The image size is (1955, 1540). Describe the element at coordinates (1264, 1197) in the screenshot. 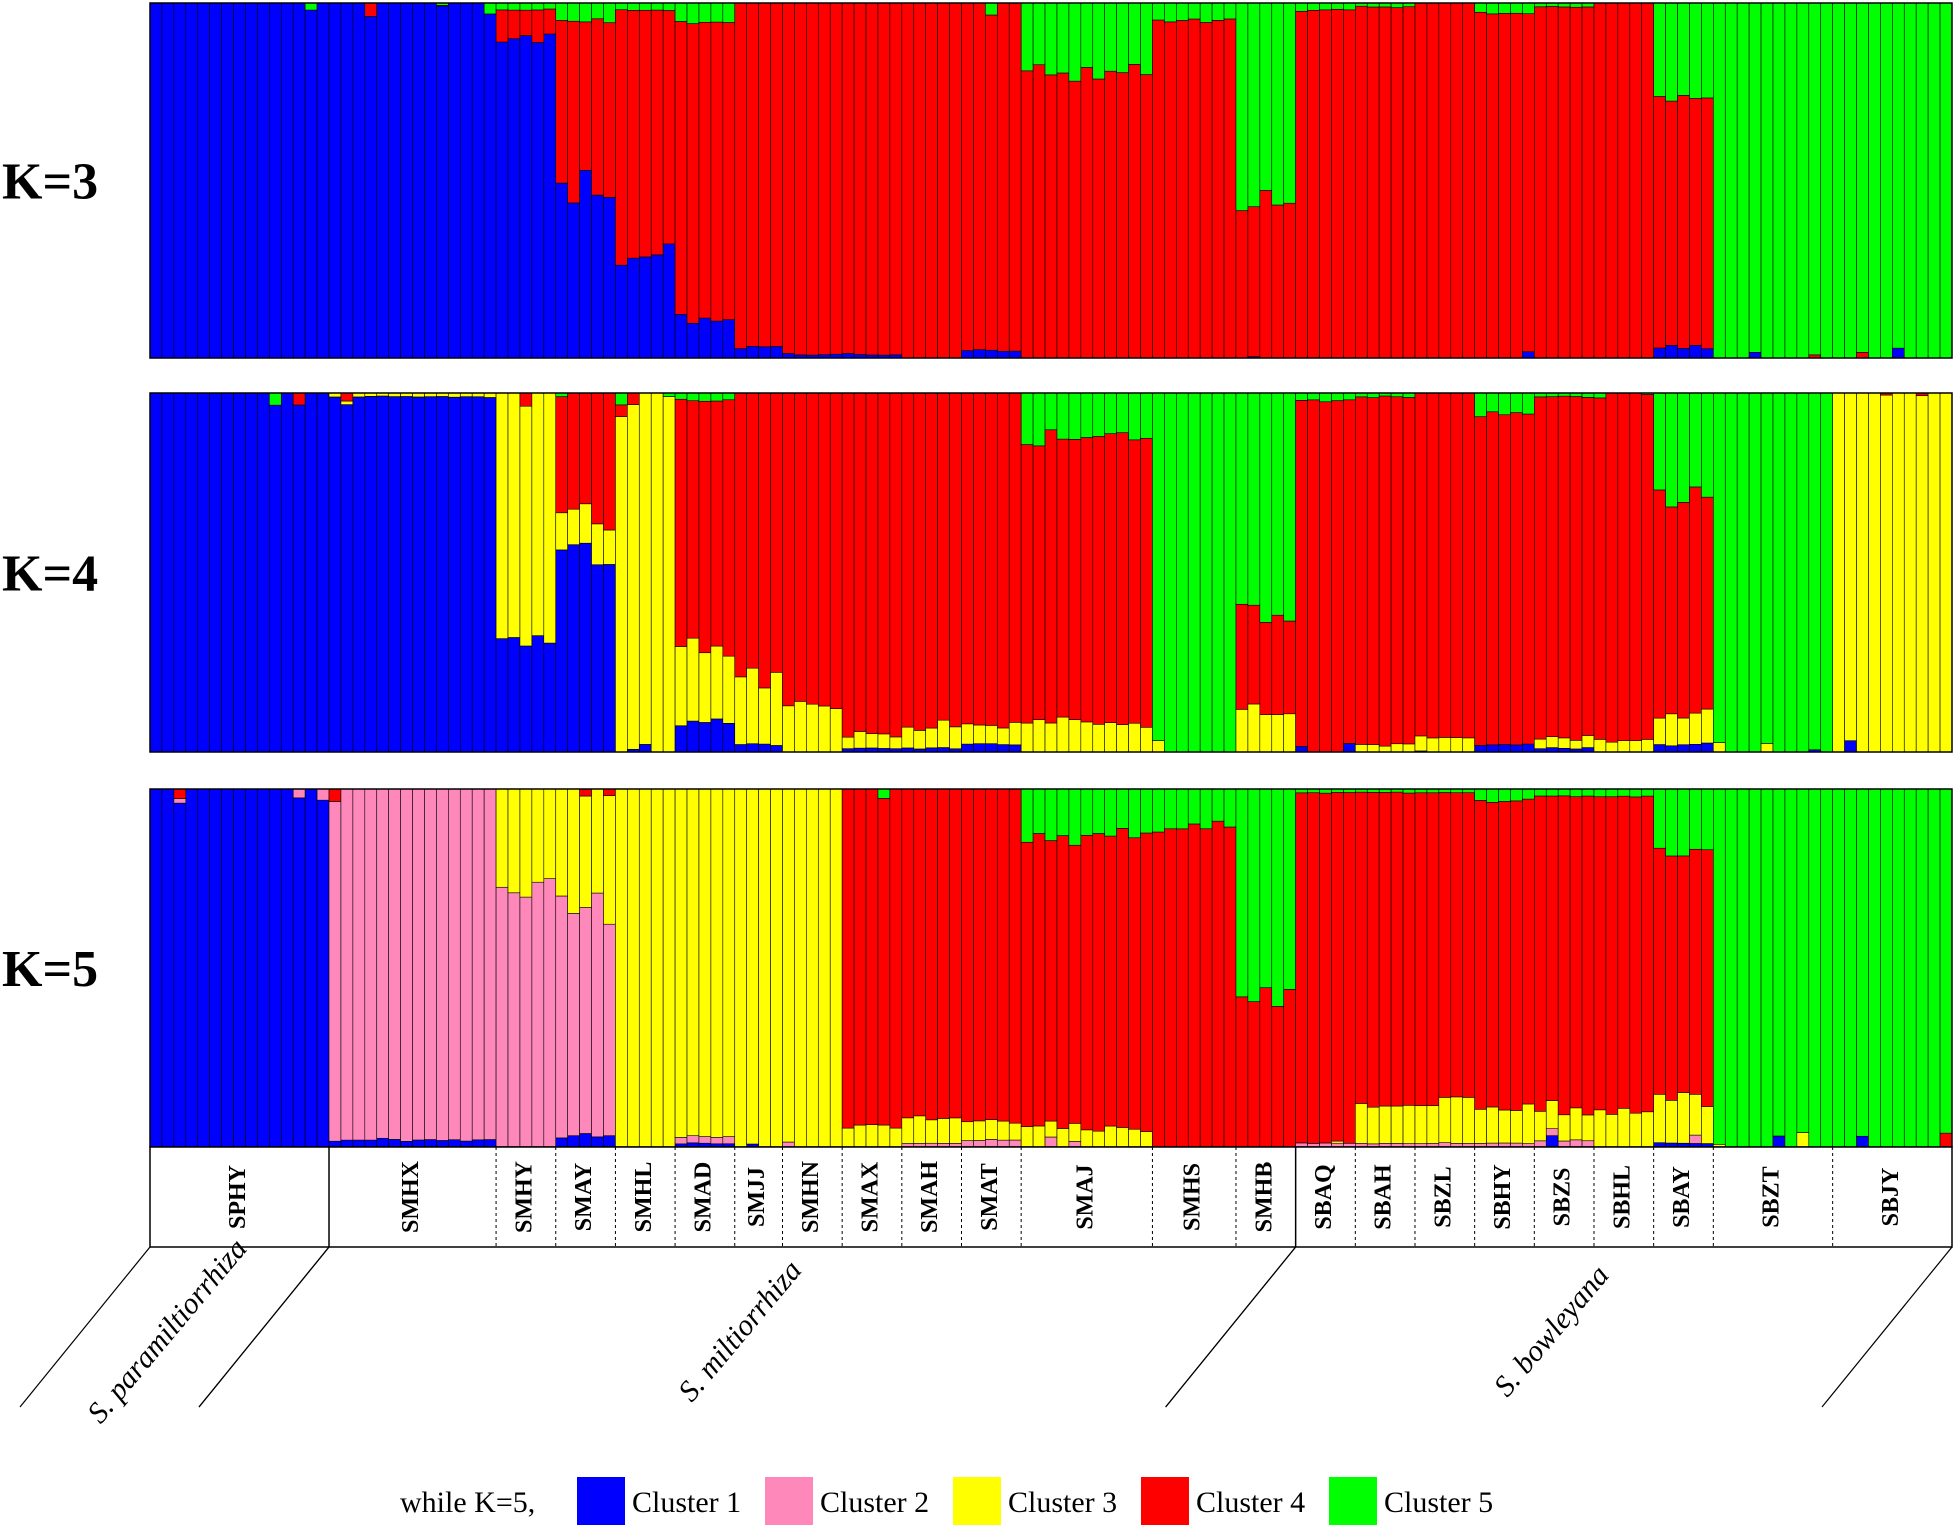

I see `population-label: SMHB` at that location.